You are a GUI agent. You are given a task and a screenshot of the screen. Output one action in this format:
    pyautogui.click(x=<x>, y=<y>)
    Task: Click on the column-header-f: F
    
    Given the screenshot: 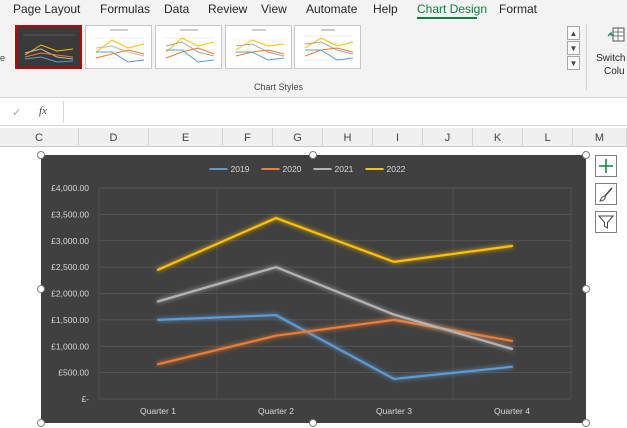 What is the action you would take?
    pyautogui.click(x=248, y=137)
    